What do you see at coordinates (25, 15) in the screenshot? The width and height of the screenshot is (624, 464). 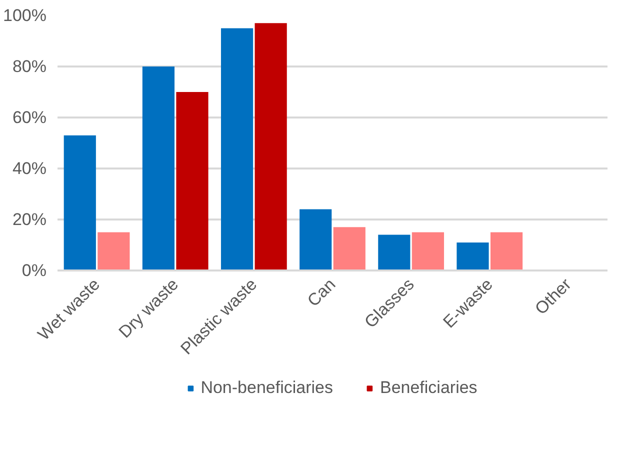 I see `y-tick-label: 100%` at bounding box center [25, 15].